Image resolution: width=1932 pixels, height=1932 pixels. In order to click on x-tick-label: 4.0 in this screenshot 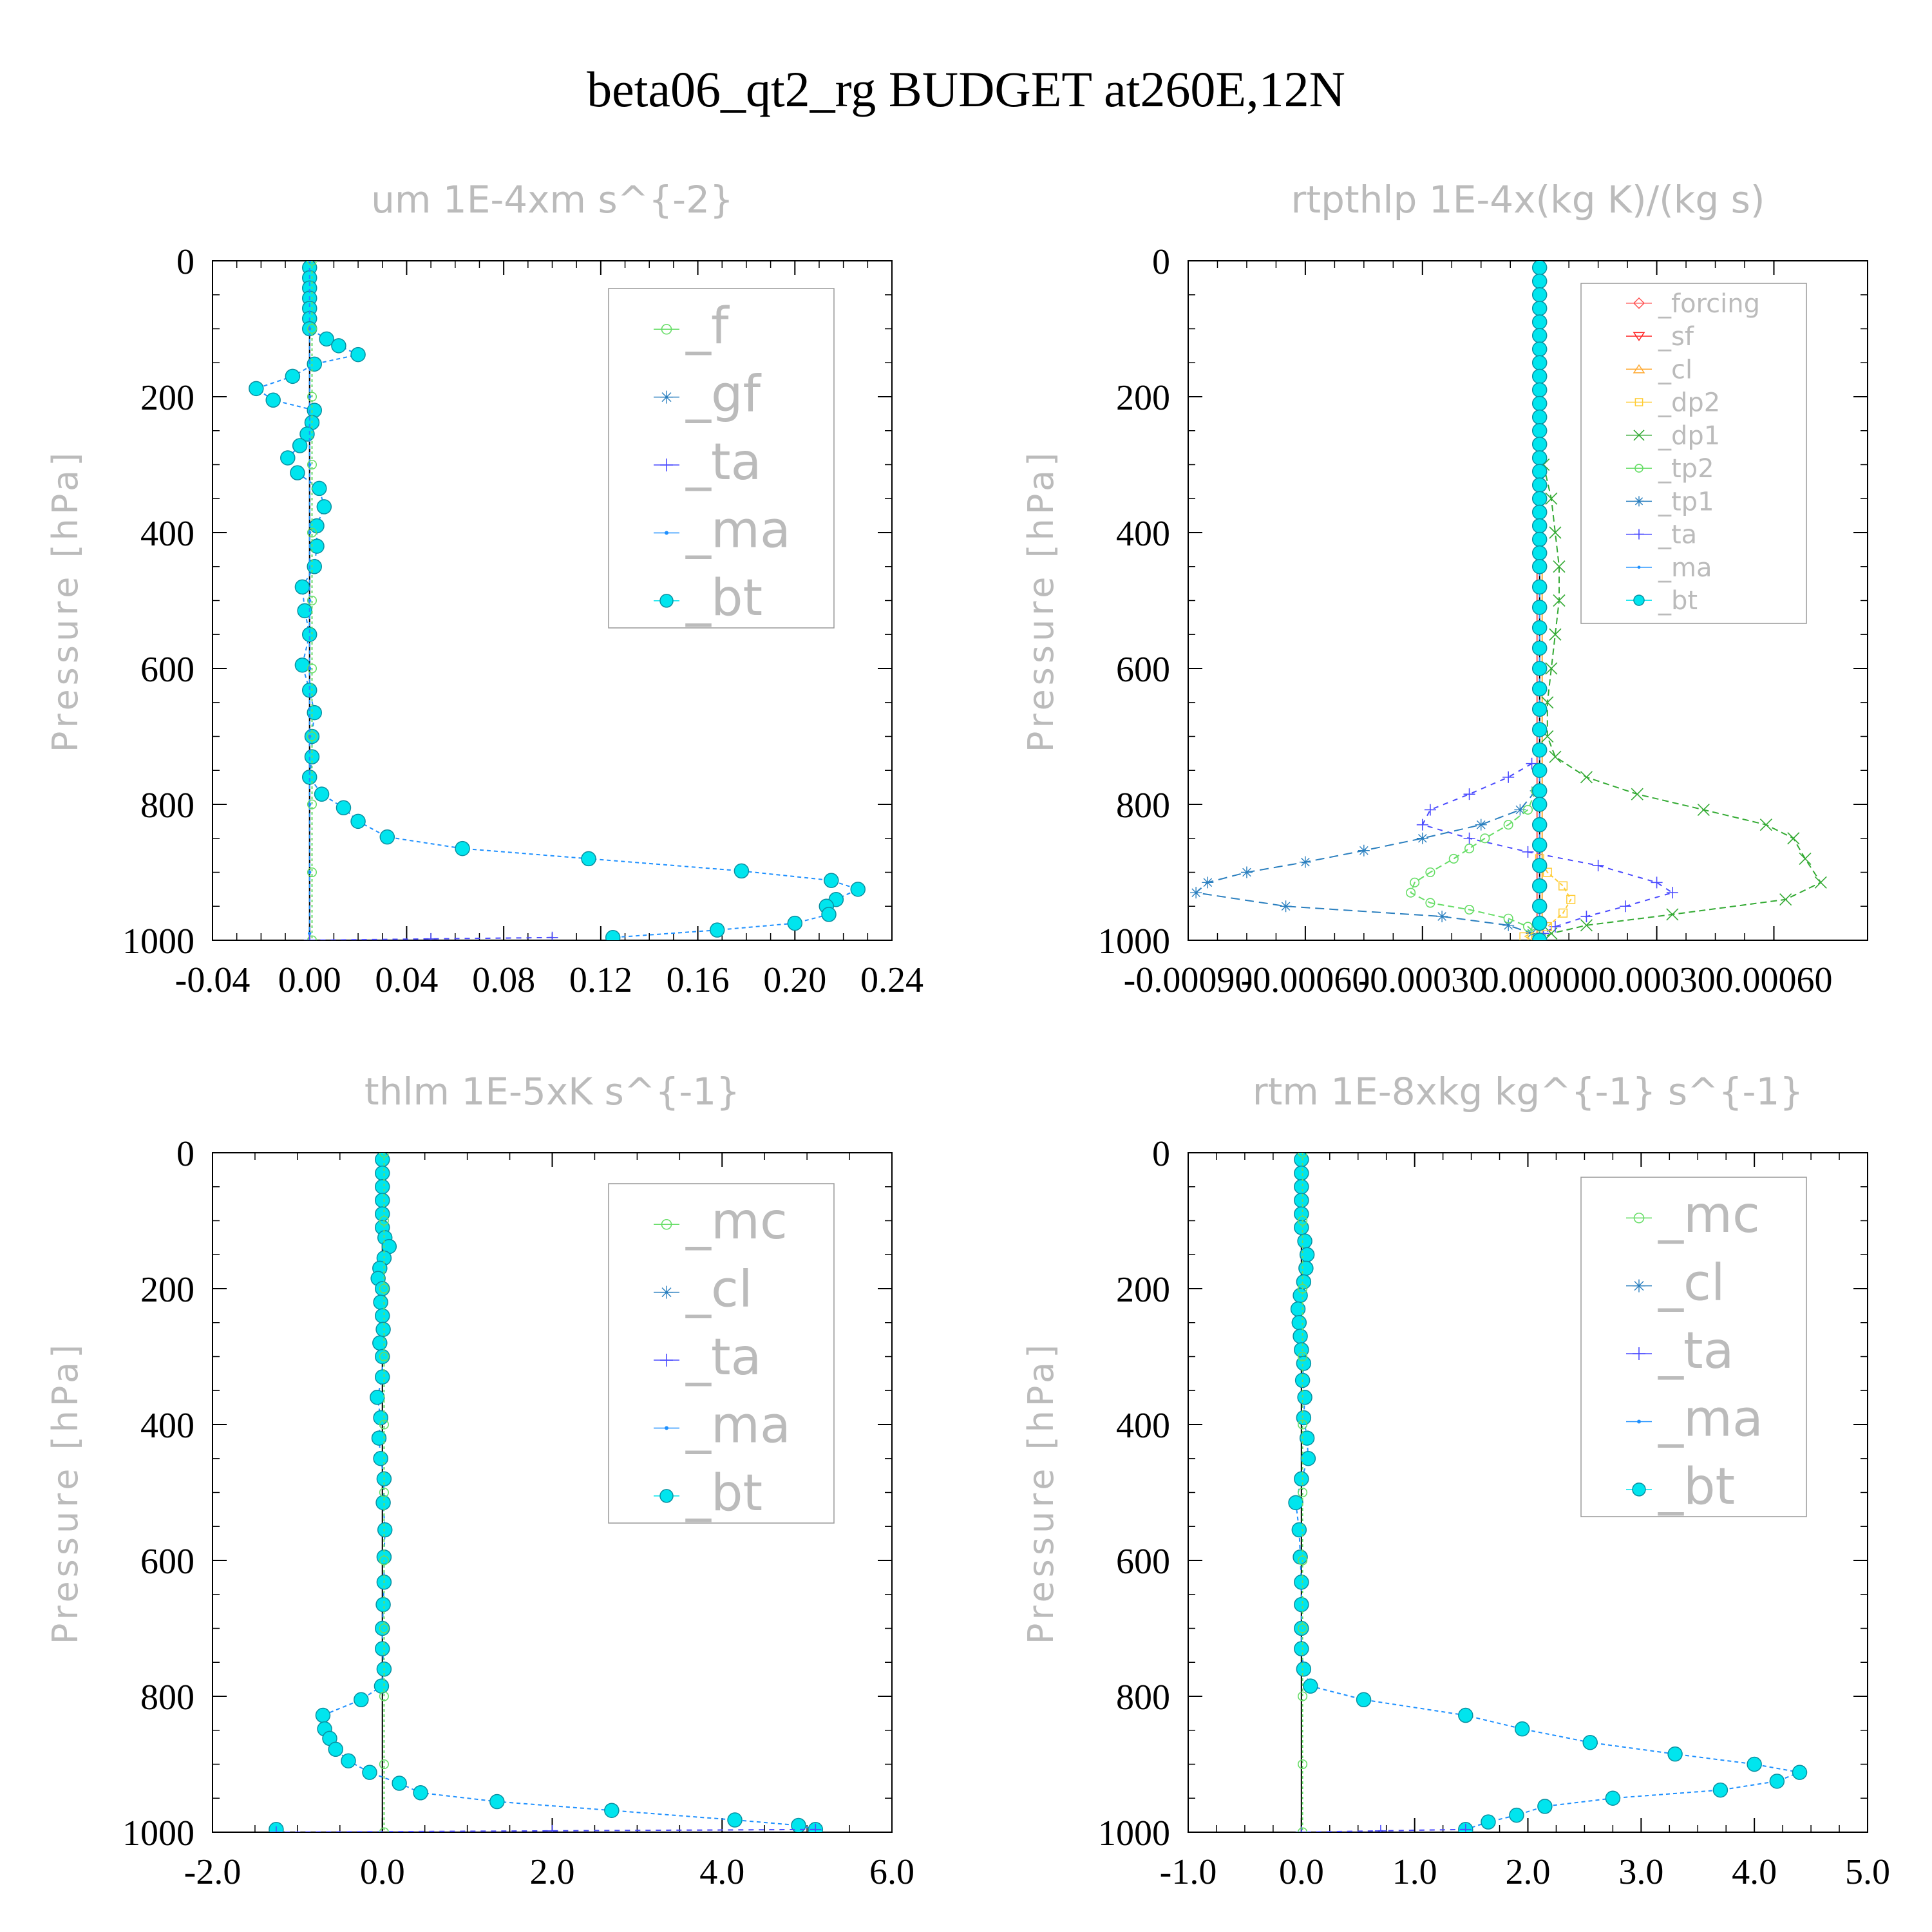, I will do `click(1754, 1872)`.